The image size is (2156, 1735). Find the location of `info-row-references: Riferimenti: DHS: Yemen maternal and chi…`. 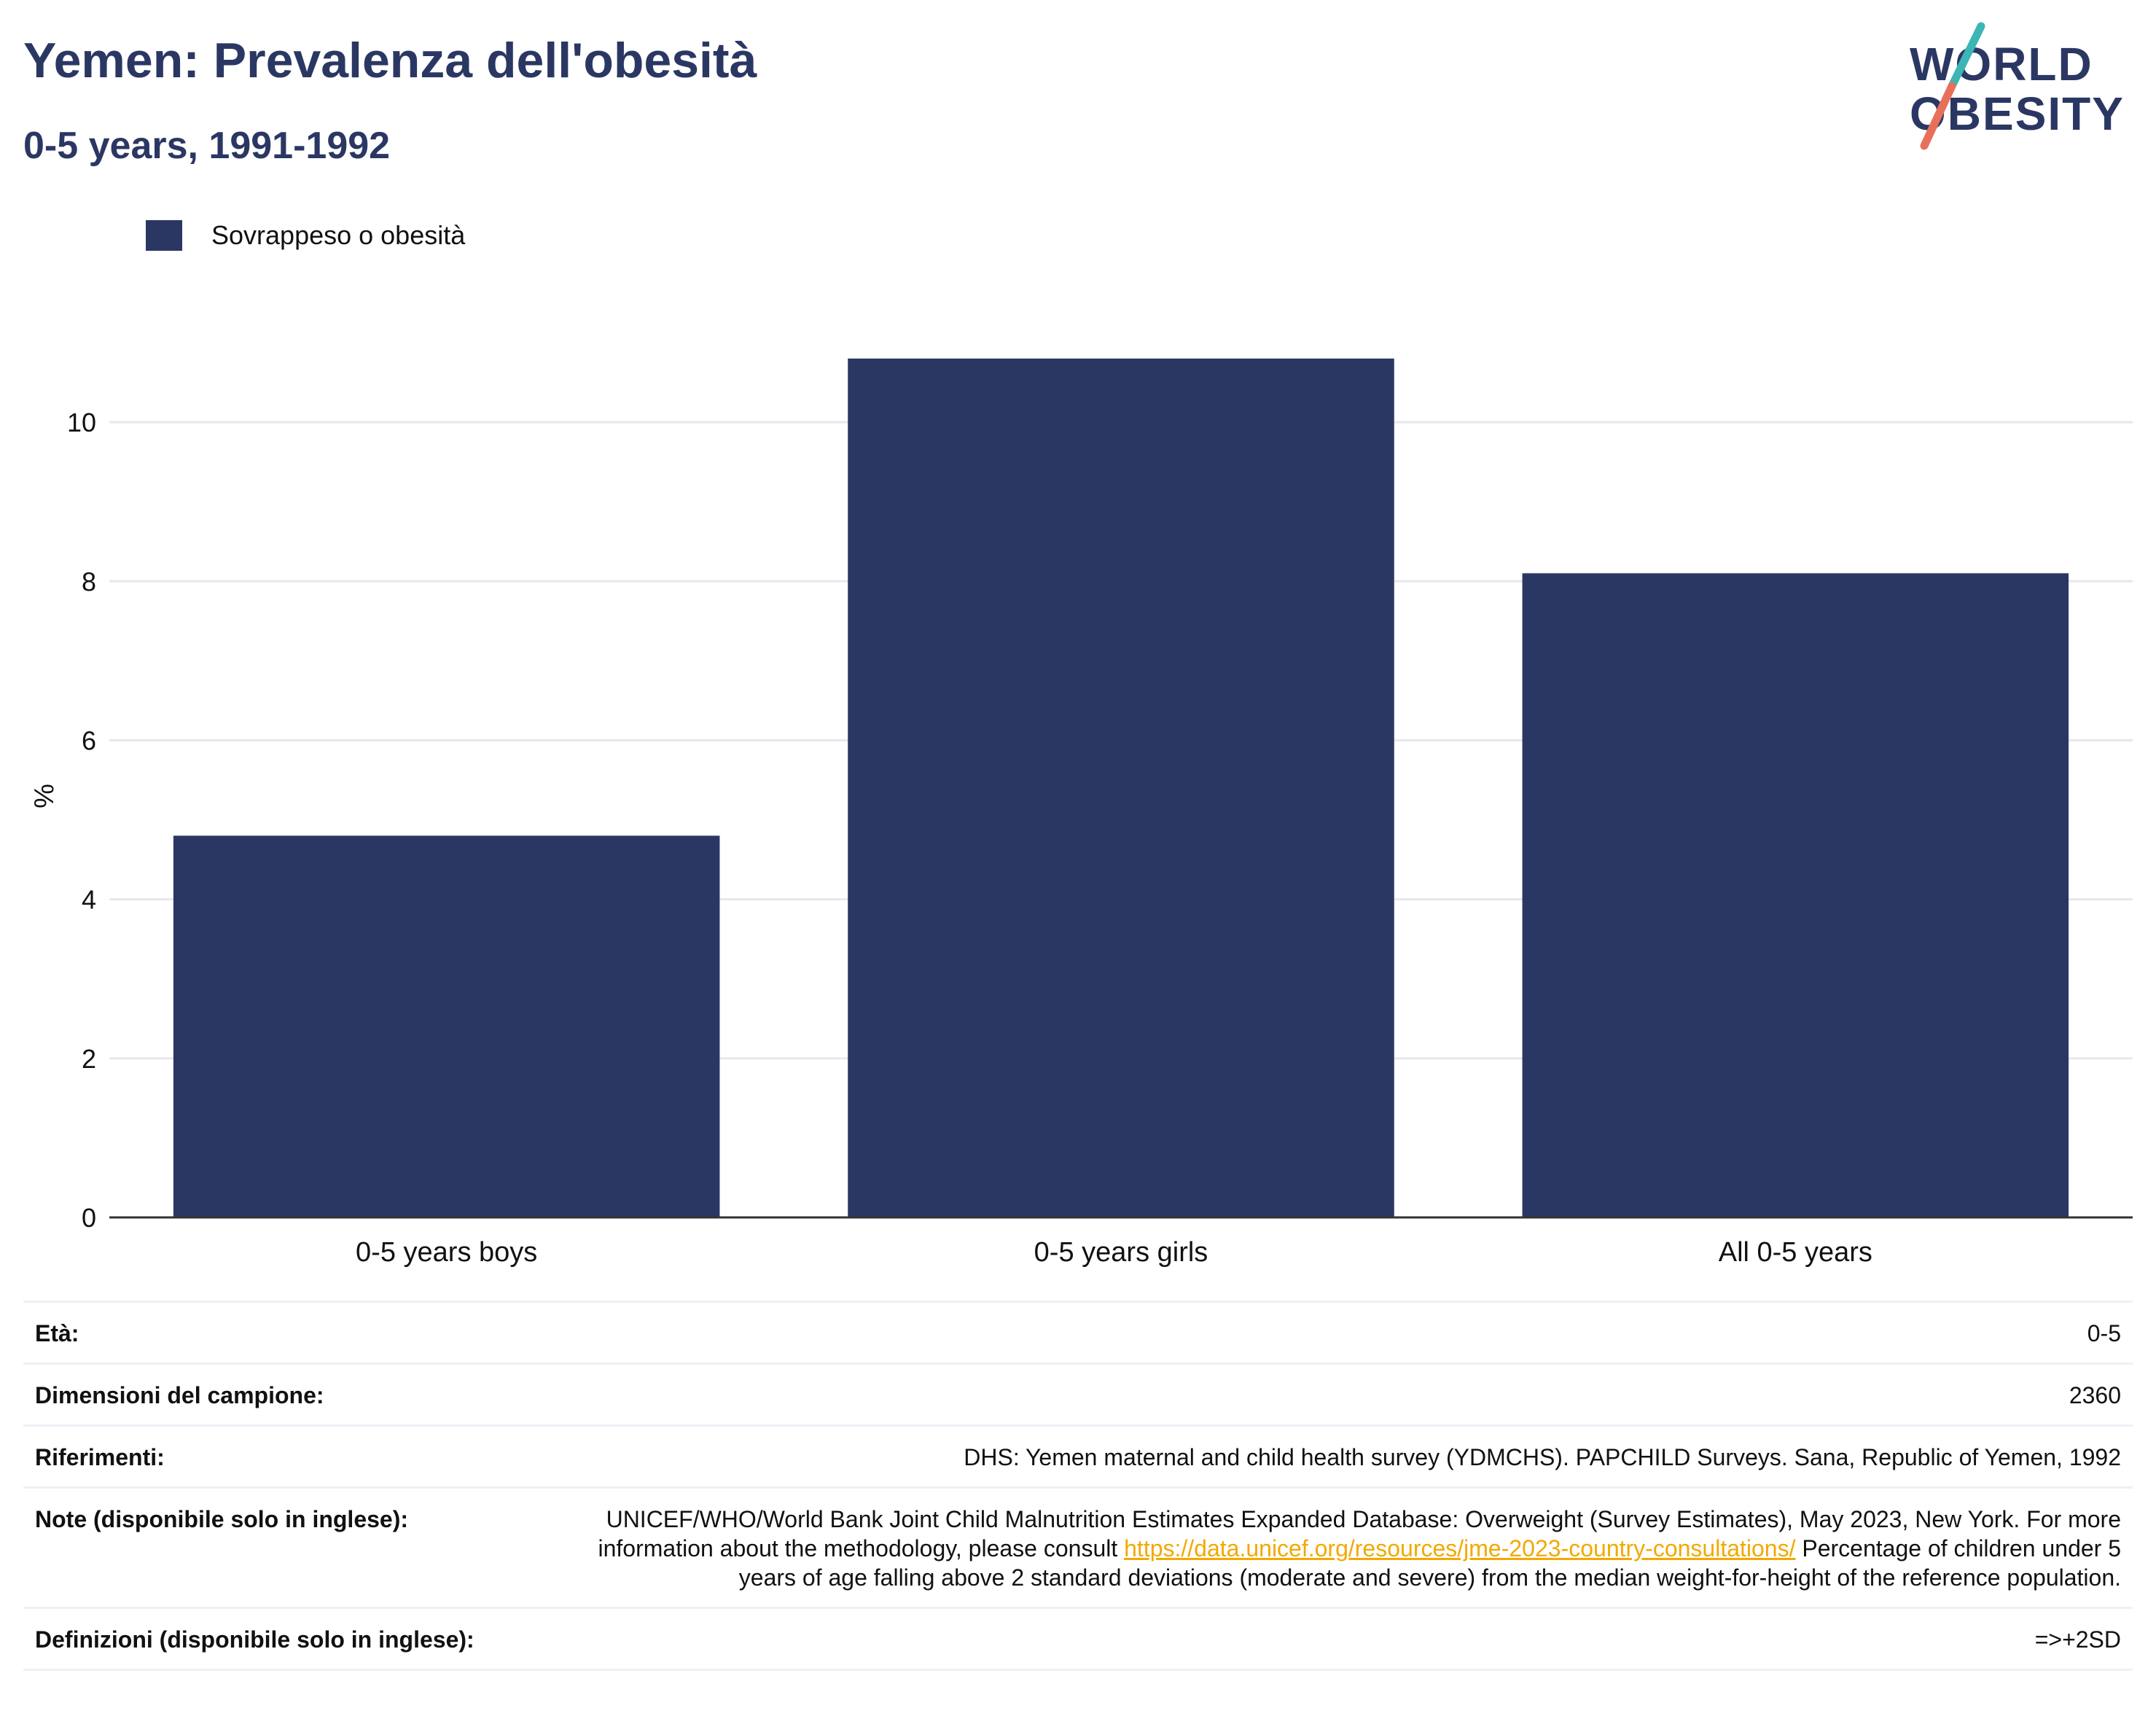

info-row-references: Riferimenti: DHS: Yemen maternal and chi… is located at coordinates (1078, 1455).